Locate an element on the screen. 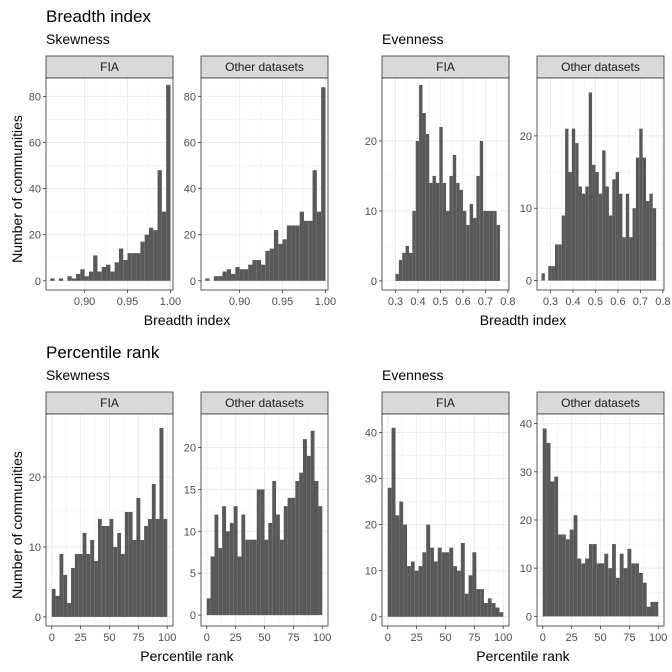 Image resolution: width=672 pixels, height=672 pixels. y-tick-label: 30 is located at coordinates (371, 480).